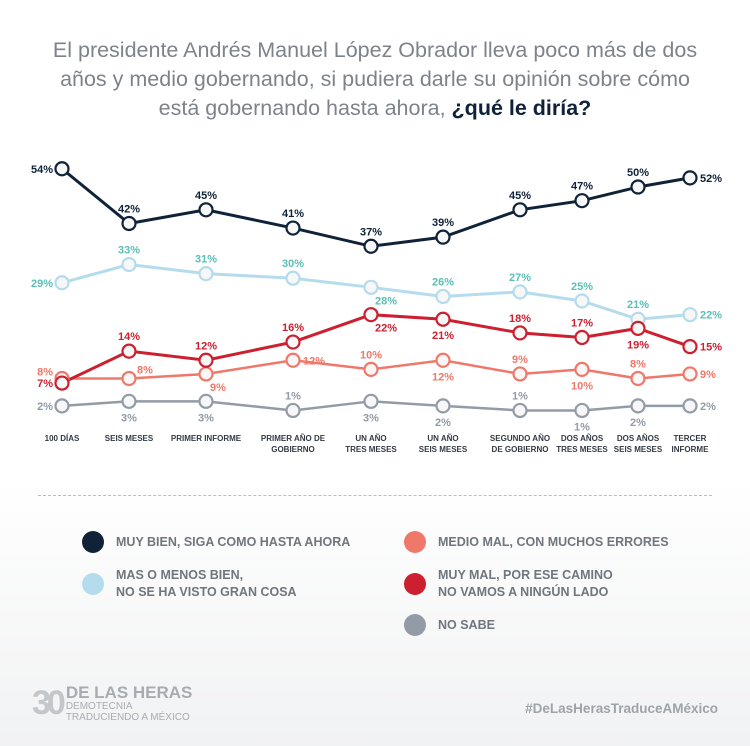 The width and height of the screenshot is (750, 746). I want to click on data-label: 16%, so click(293, 328).